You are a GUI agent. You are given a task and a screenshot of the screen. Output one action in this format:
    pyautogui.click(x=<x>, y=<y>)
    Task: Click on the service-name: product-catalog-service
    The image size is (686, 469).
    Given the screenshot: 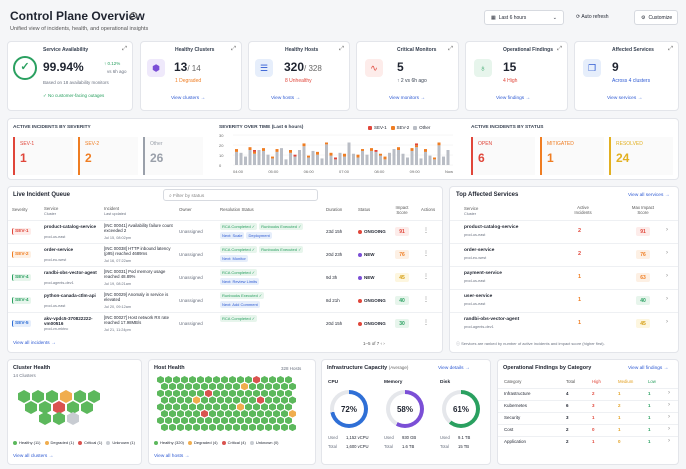 What is the action you would take?
    pyautogui.click(x=70, y=226)
    